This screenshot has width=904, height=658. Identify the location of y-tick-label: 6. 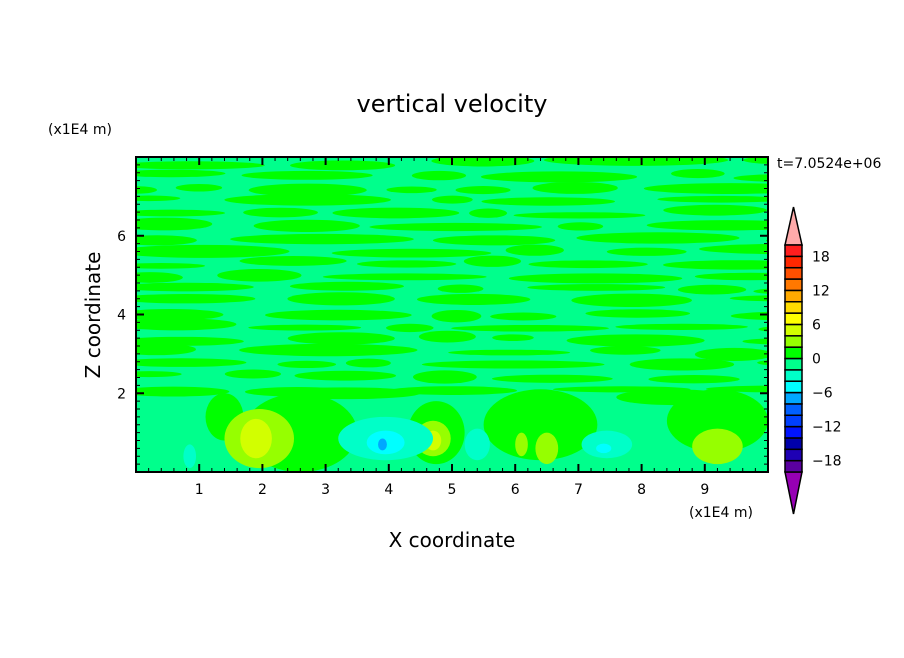
(121, 237).